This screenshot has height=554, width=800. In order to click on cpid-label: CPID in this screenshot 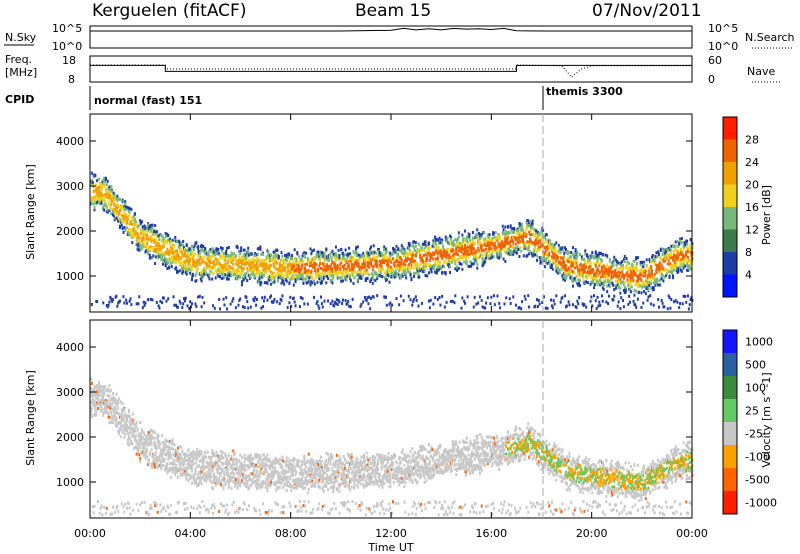, I will do `click(19, 99)`.